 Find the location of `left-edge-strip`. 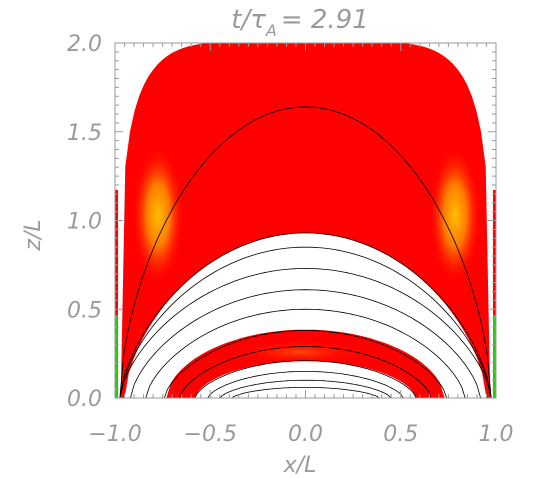

left-edge-strip is located at coordinates (116, 294).